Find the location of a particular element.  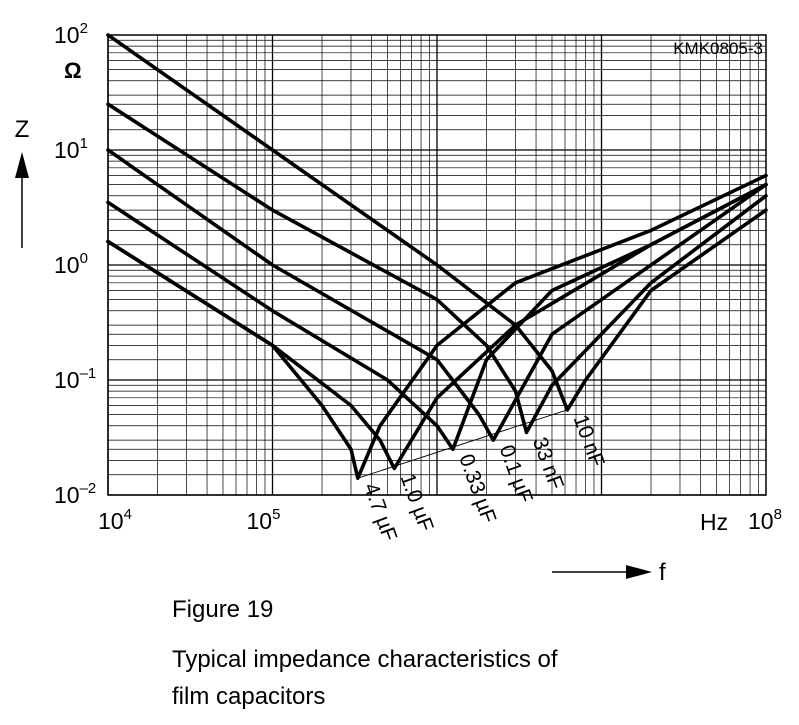

series-label-1: 1.0 µF is located at coordinates (417, 502).